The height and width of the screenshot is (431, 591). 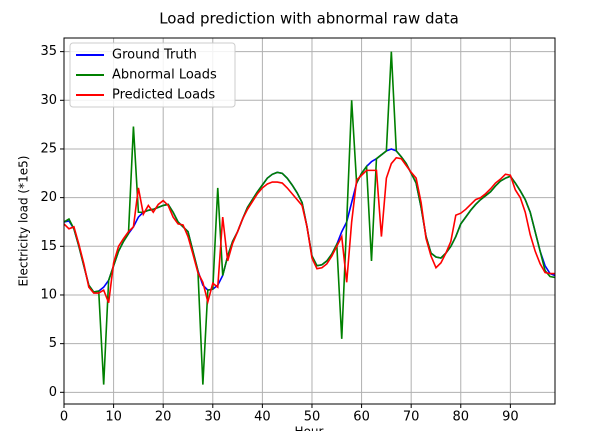 What do you see at coordinates (163, 417) in the screenshot?
I see `x-tick-label: 20` at bounding box center [163, 417].